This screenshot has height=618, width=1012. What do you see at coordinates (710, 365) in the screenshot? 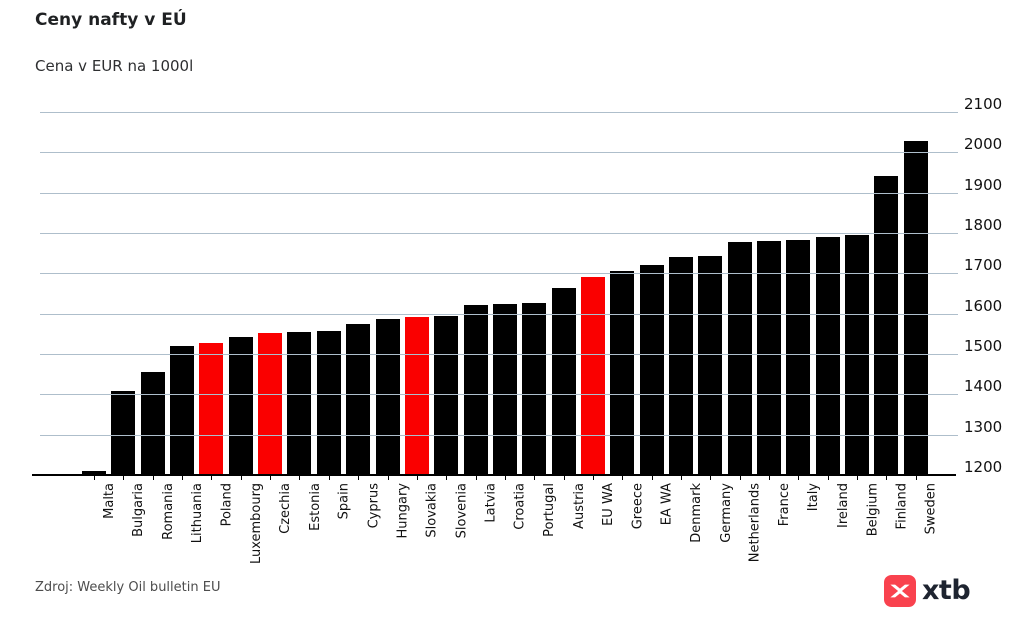
I see `chart-bar-germany` at bounding box center [710, 365].